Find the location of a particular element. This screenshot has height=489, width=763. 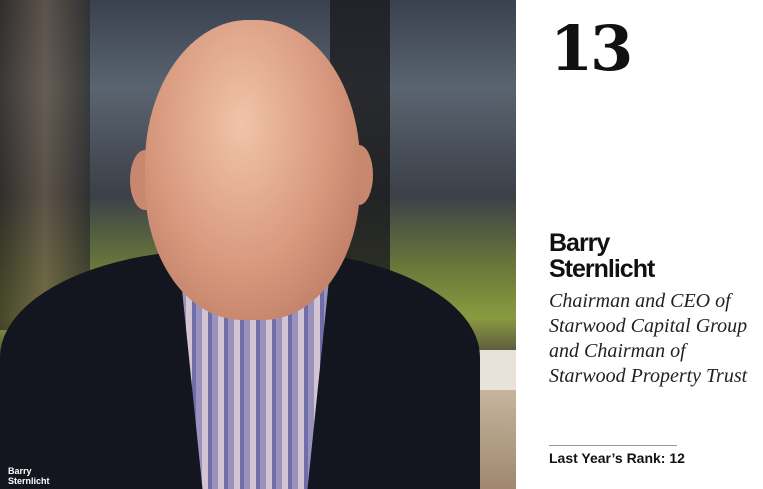

person-name: Barry Sternlicht is located at coordinates (602, 256).